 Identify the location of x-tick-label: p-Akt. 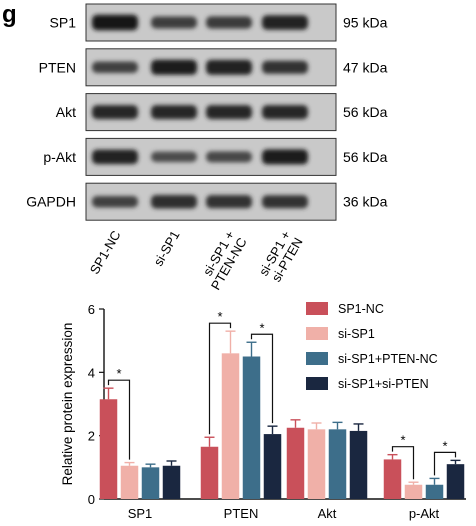
(424, 513).